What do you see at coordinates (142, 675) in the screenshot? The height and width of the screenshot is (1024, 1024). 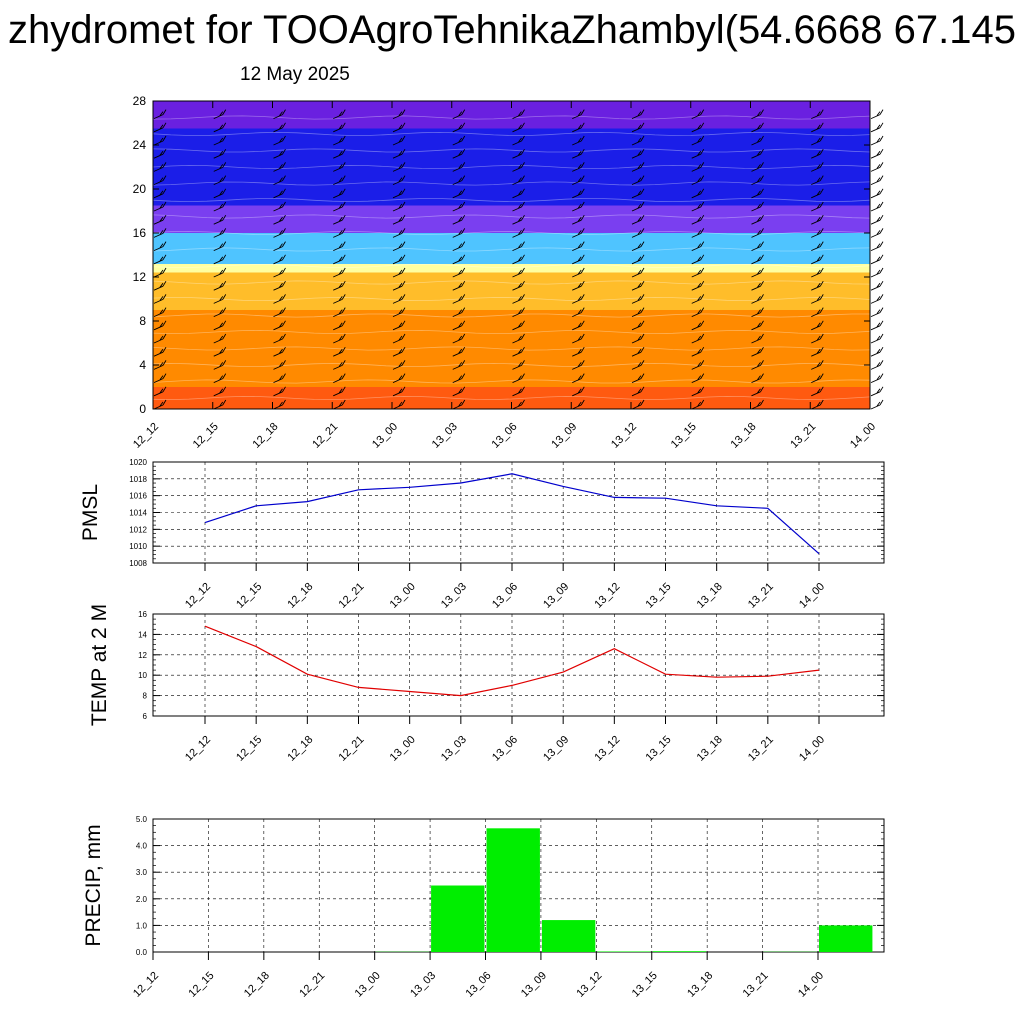 I see `y-tick-label: 10` at bounding box center [142, 675].